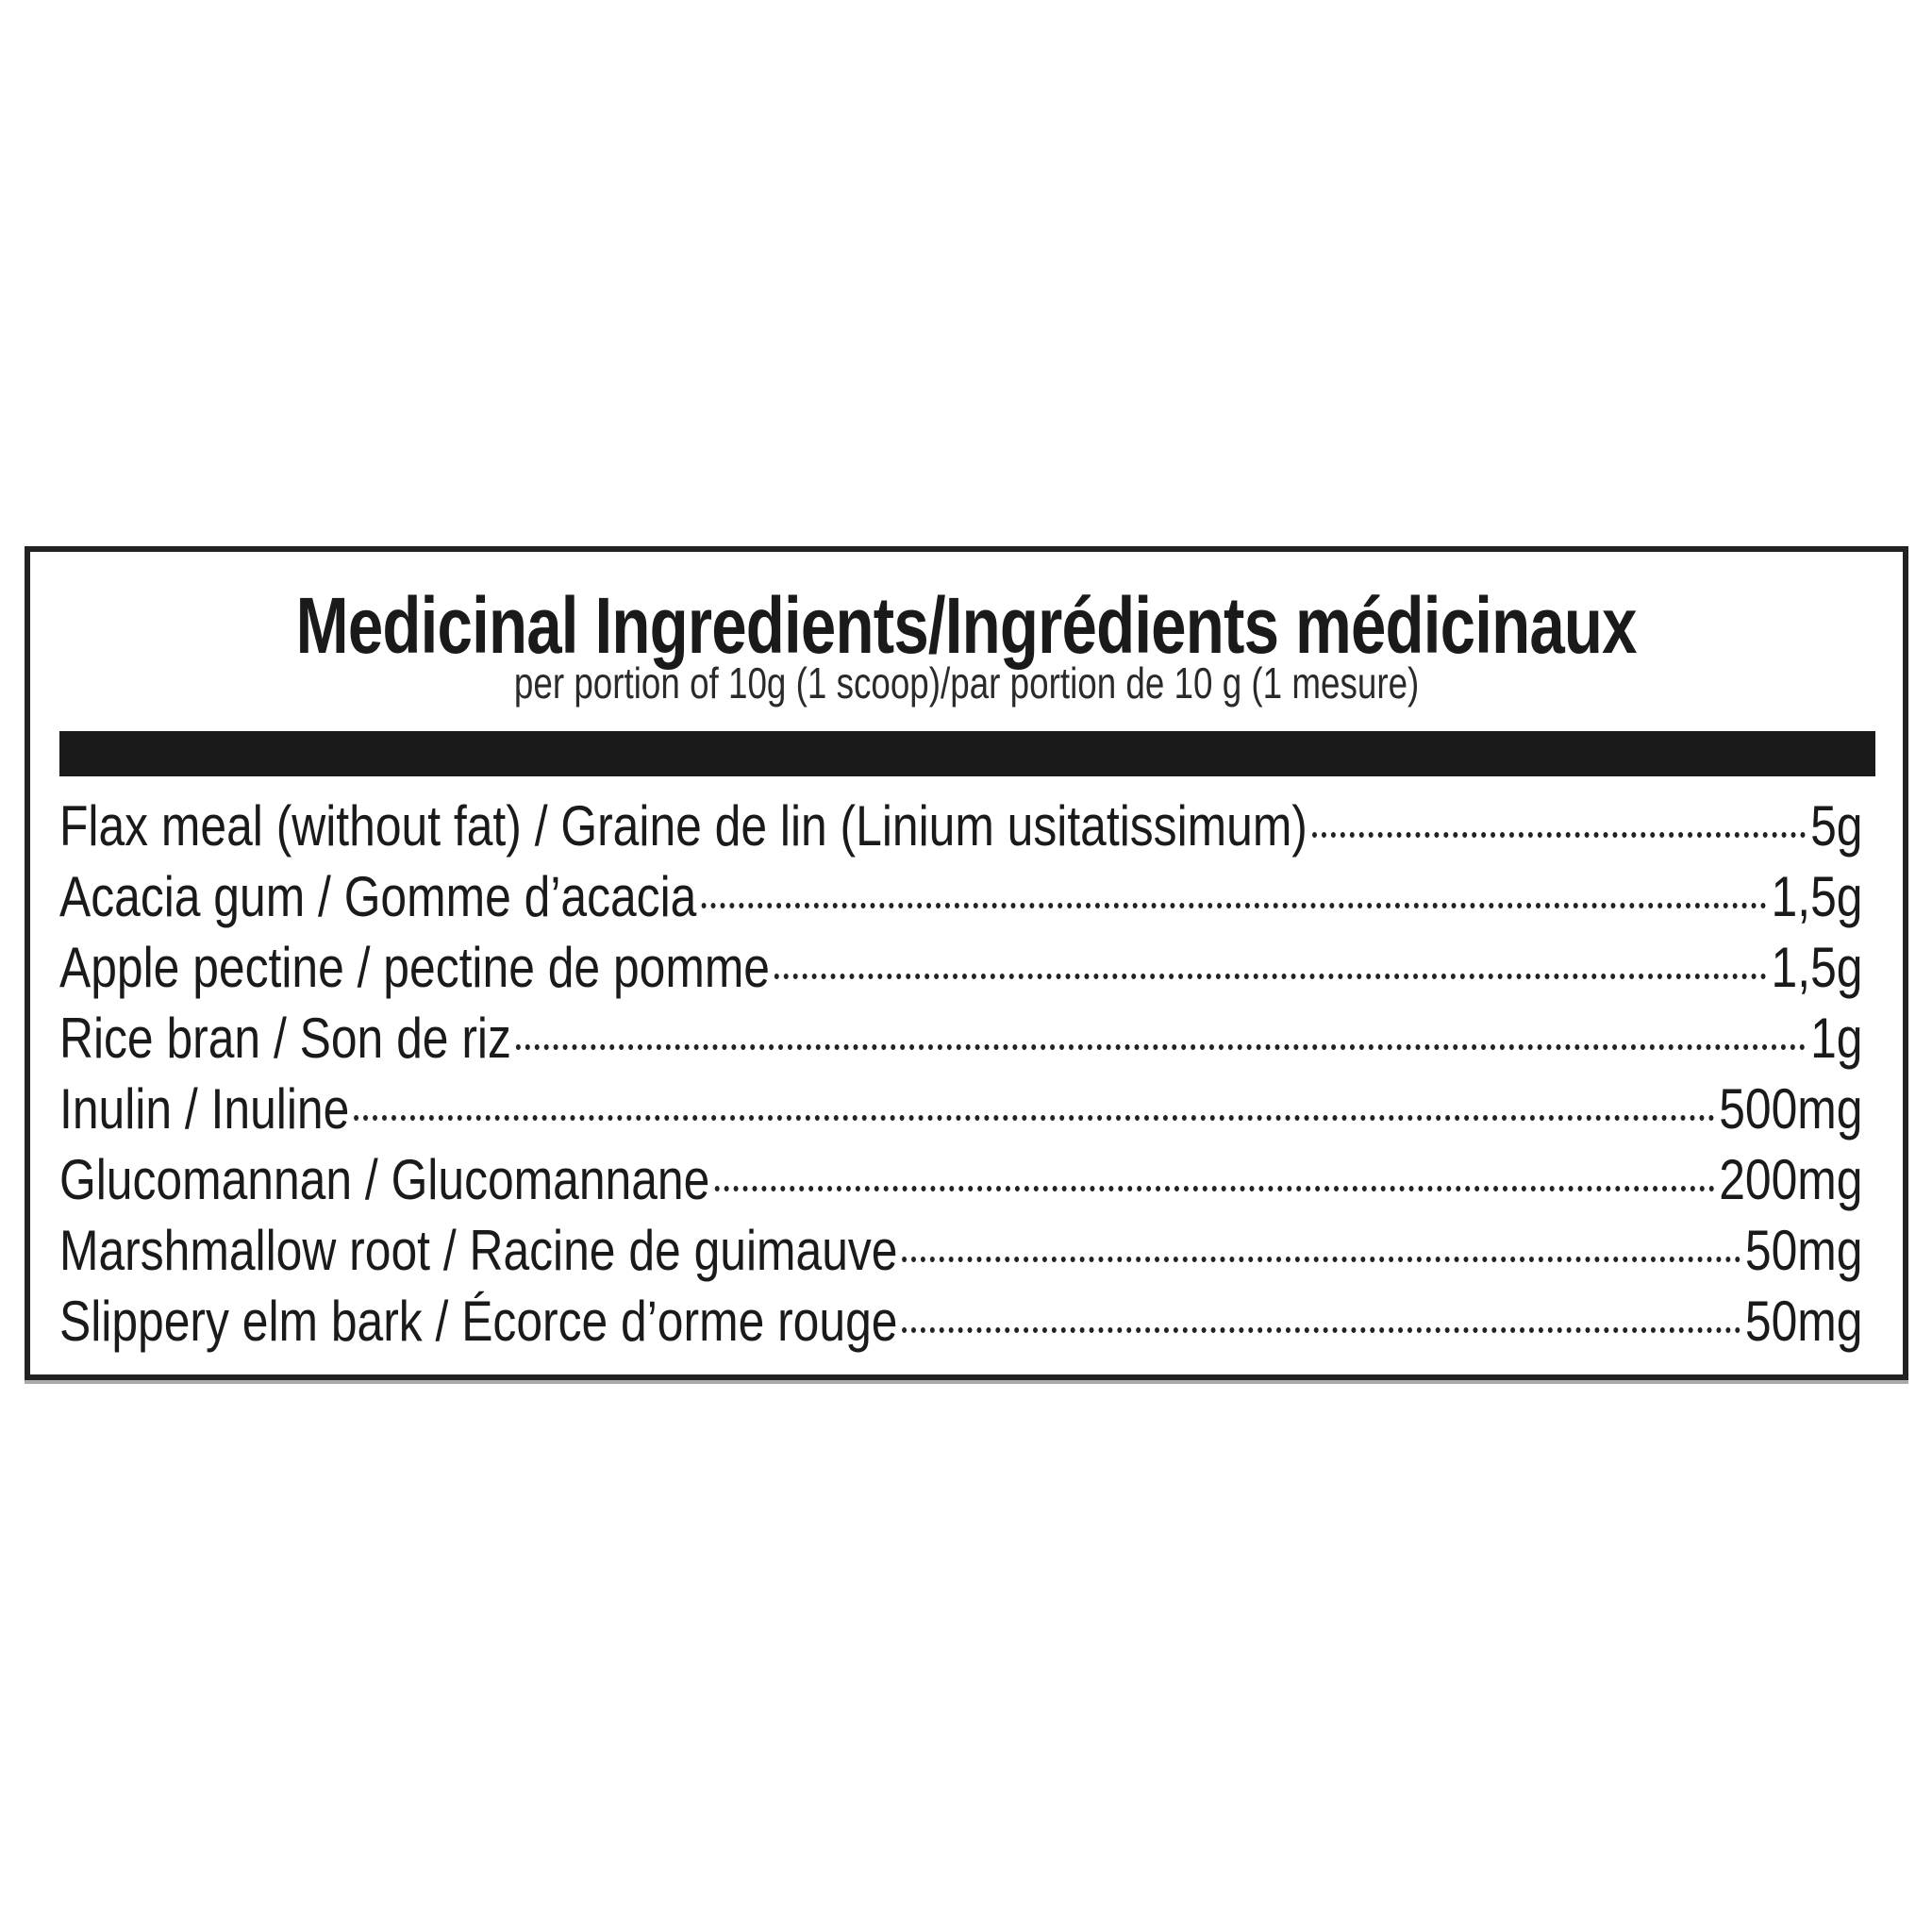  I want to click on ingredient-amount: 5g, so click(1836, 826).